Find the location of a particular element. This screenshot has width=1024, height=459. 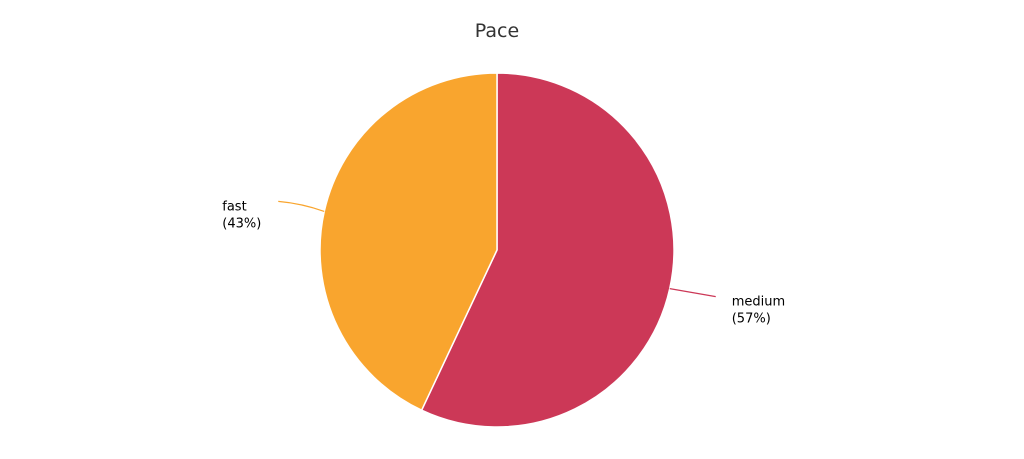

connector-medium is located at coordinates (692, 293).